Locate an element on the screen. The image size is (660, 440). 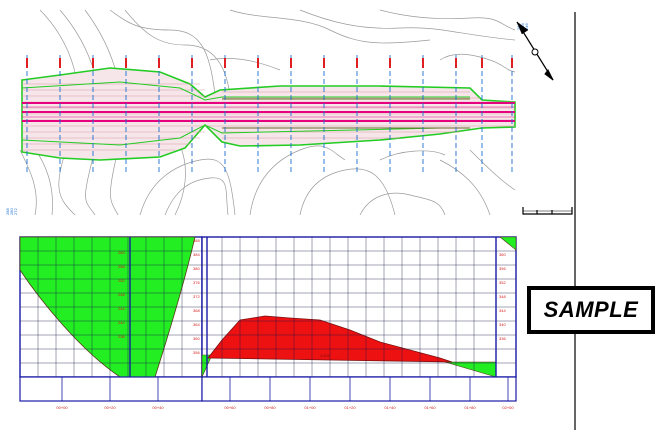
station-label: 01+20 is located at coordinates (350, 407).